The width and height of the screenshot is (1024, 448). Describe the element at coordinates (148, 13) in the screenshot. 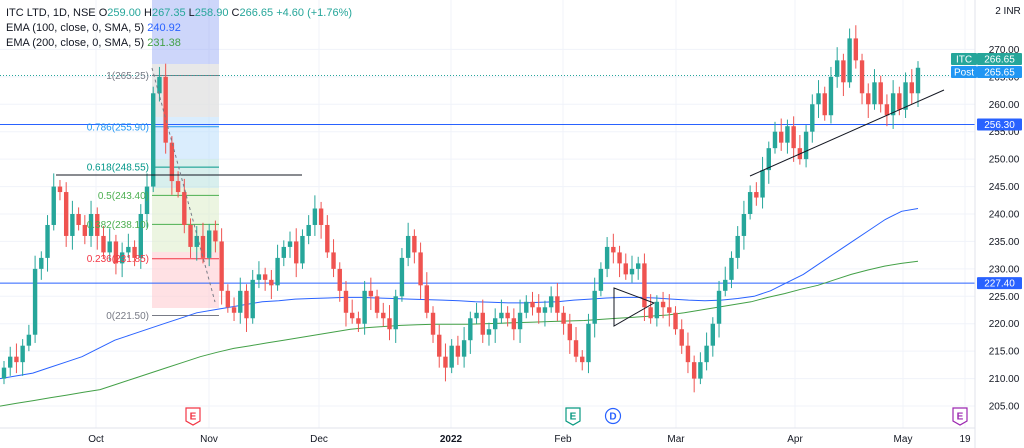

I see `high-label: H` at that location.